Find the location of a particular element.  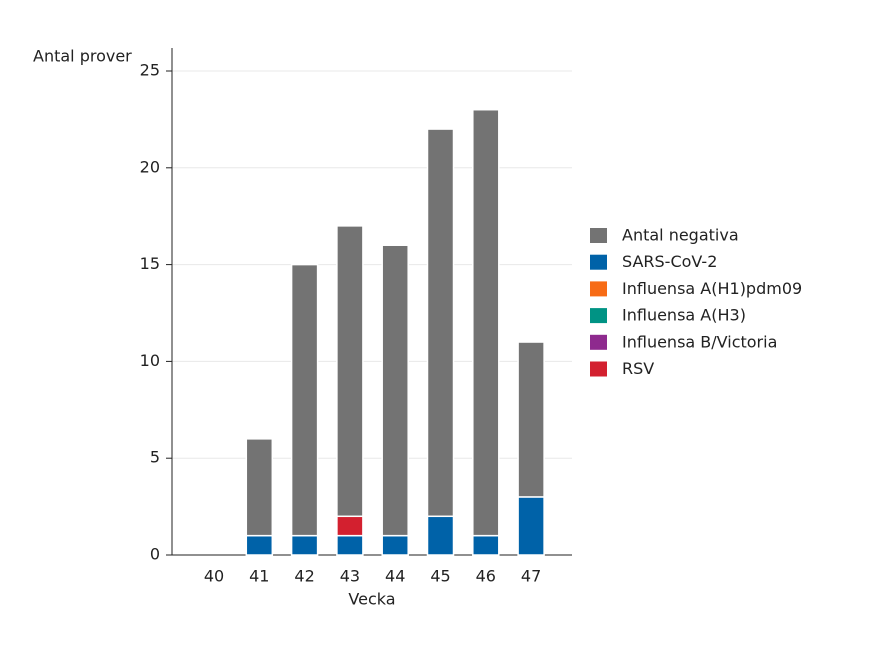

y-tick-label: 15 is located at coordinates (150, 263).